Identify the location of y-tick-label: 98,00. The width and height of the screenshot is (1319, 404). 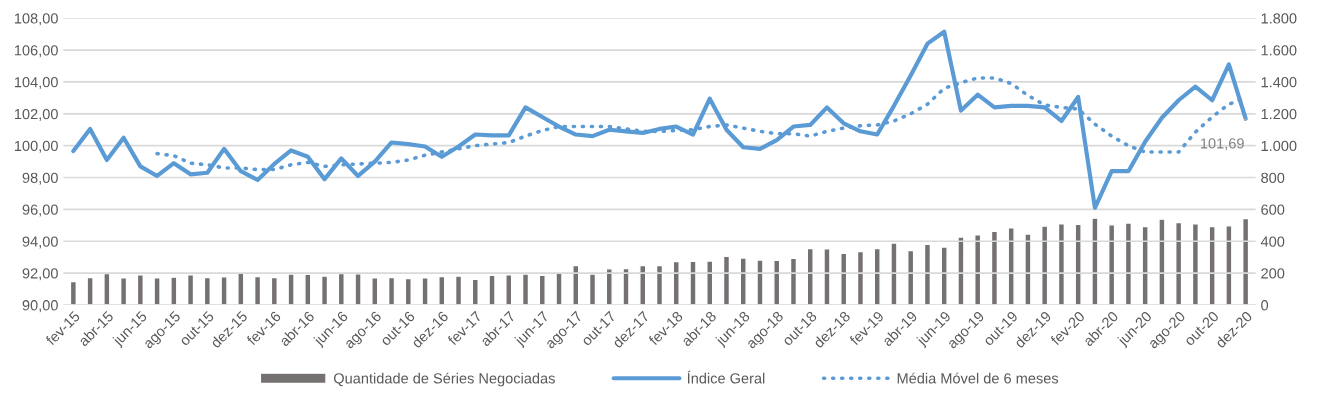
(40, 178).